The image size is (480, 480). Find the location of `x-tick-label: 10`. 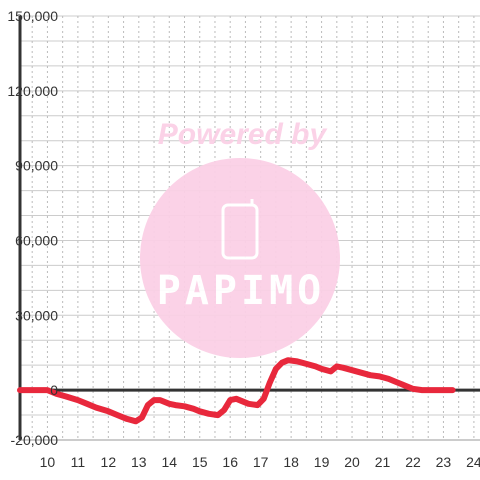

x-tick-label: 10 is located at coordinates (48, 462).